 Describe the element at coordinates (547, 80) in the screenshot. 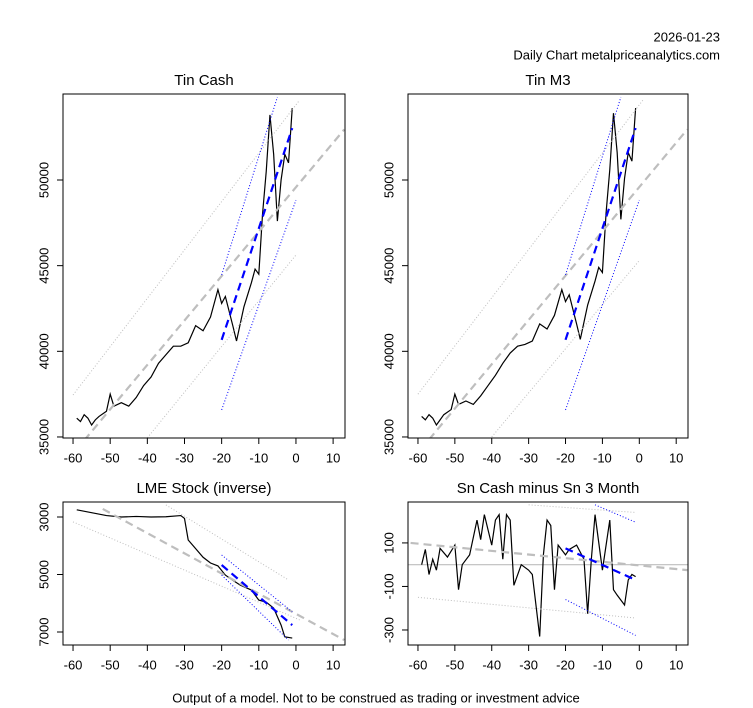

I see `panel-title: Tin M3` at that location.